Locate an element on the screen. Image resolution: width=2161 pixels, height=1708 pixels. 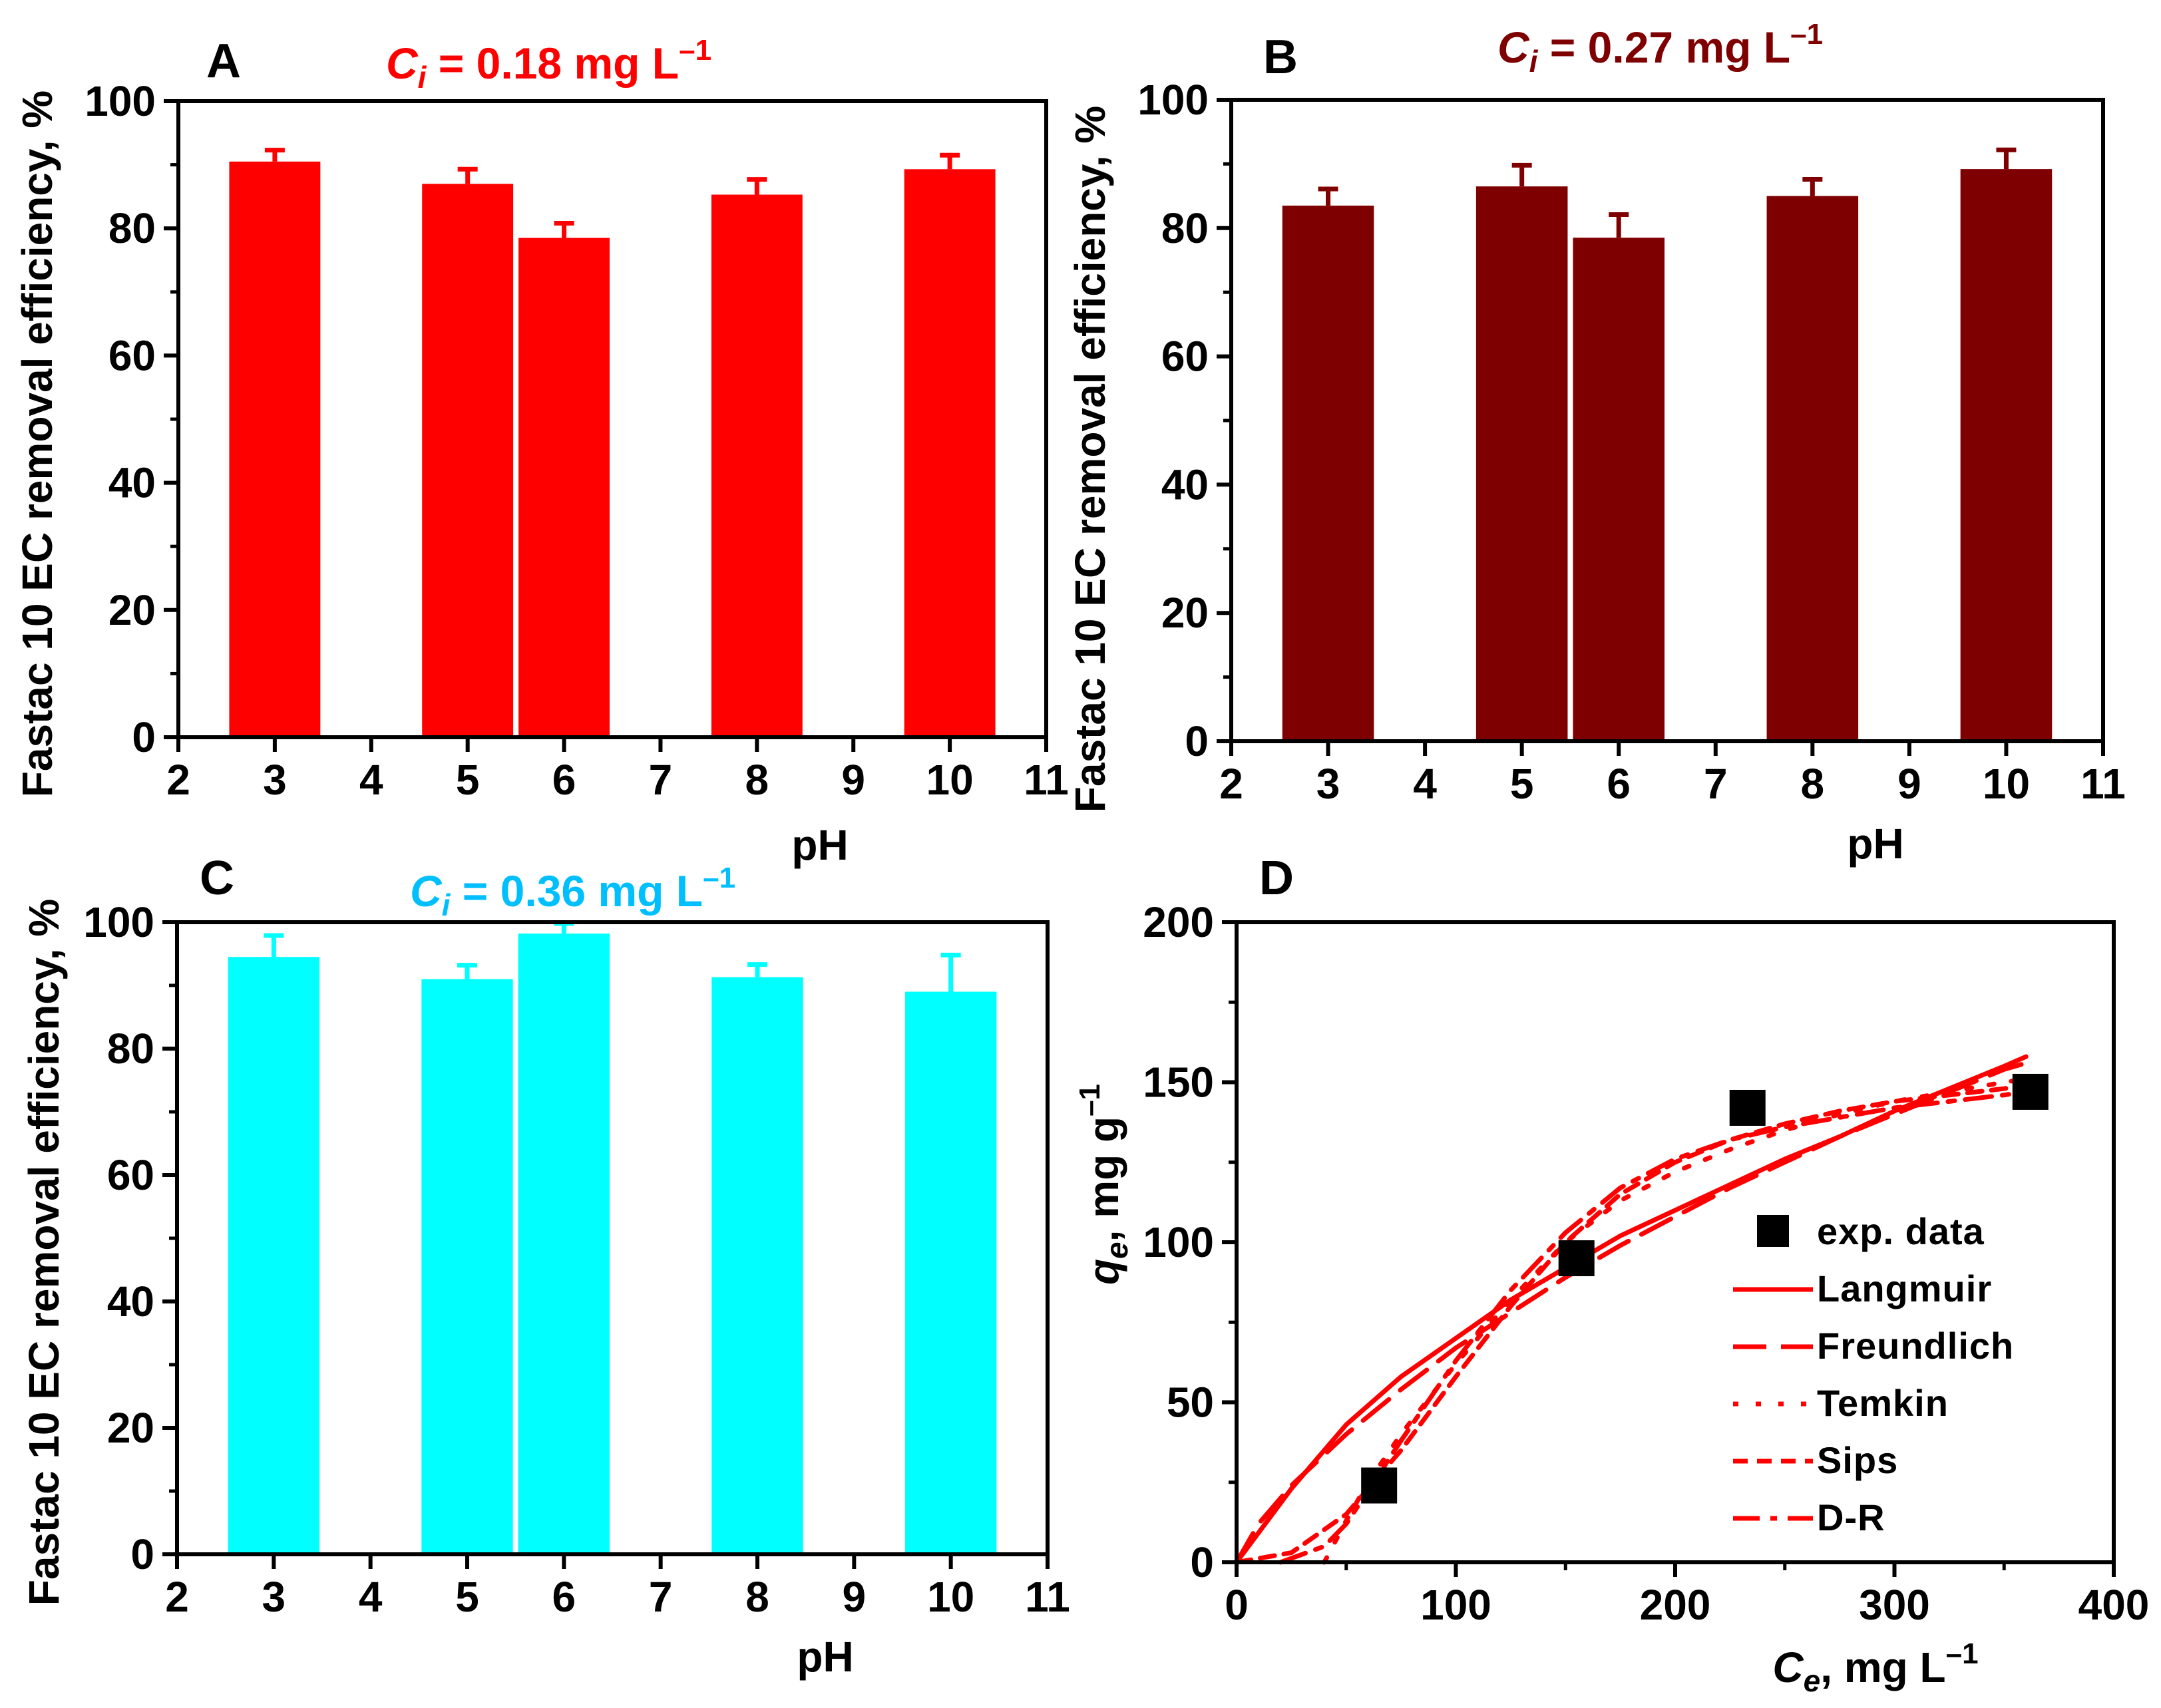
panel-d-legend: exp. data Langmuir Freundlich Temkin Sips D-R is located at coordinates (1873, 1374).